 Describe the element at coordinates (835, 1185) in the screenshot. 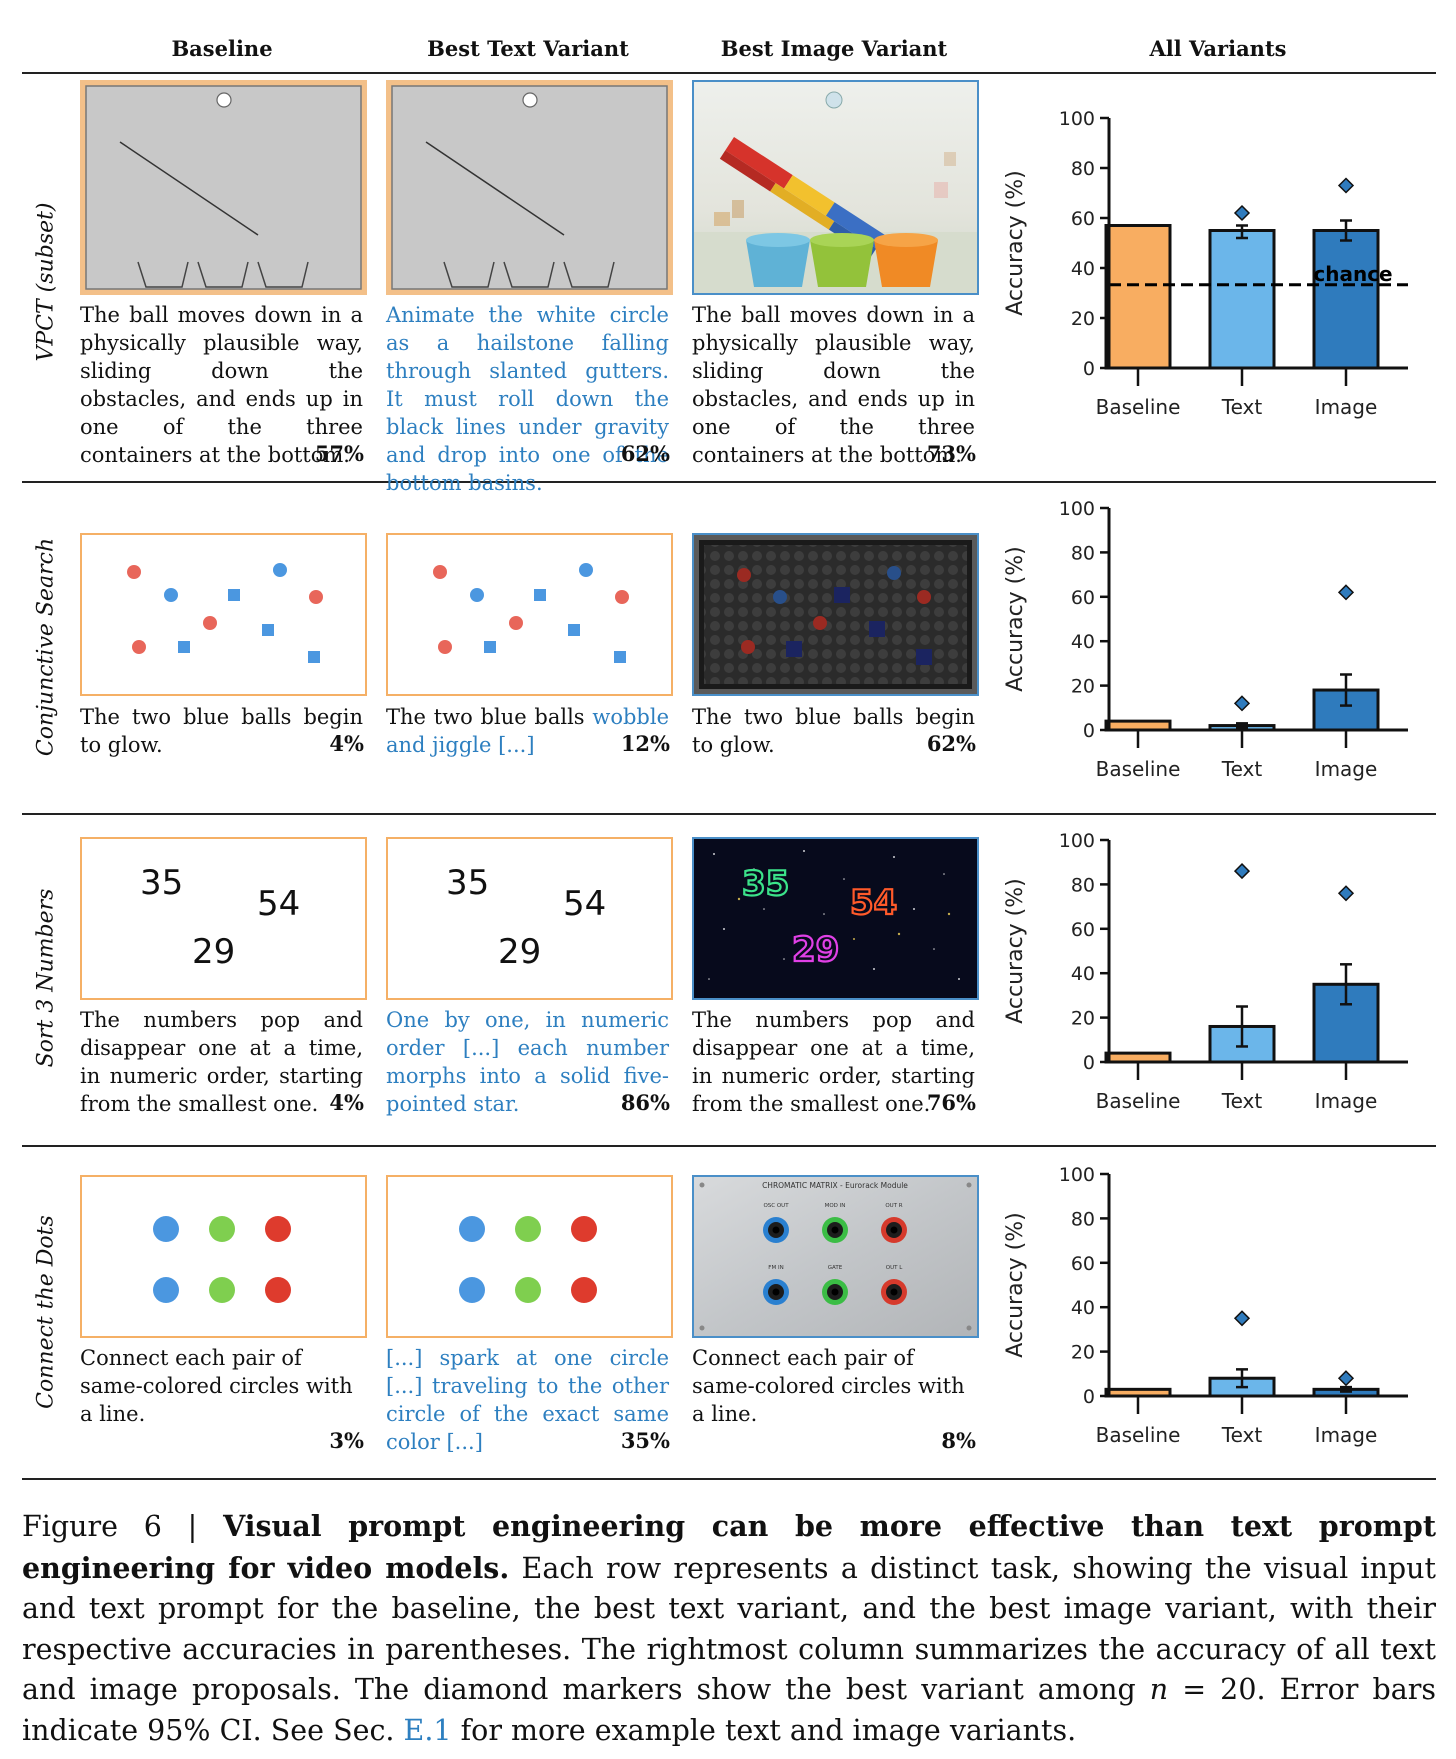

I see `module-title: CHROMATIC MATRIX - Eurorack Module` at that location.